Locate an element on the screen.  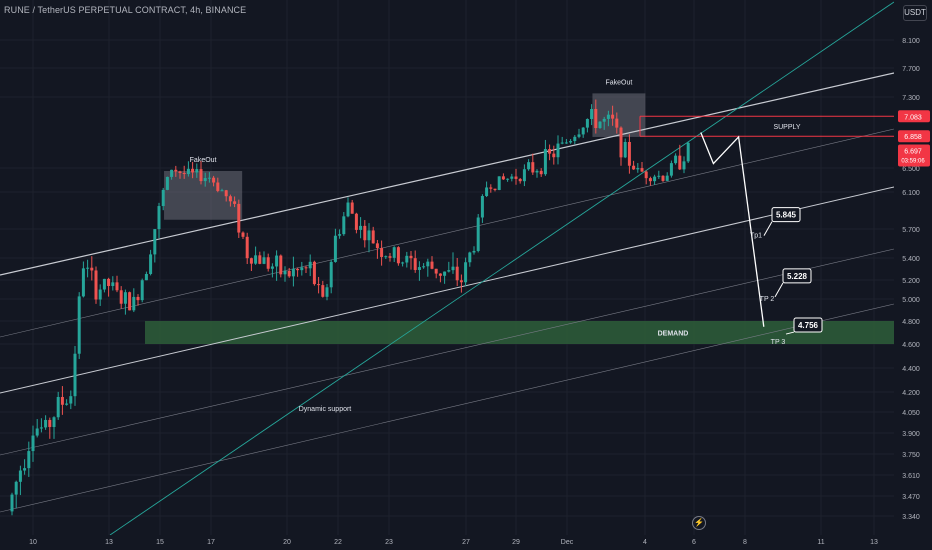
supply-label: SUPPLY is located at coordinates (786, 127).